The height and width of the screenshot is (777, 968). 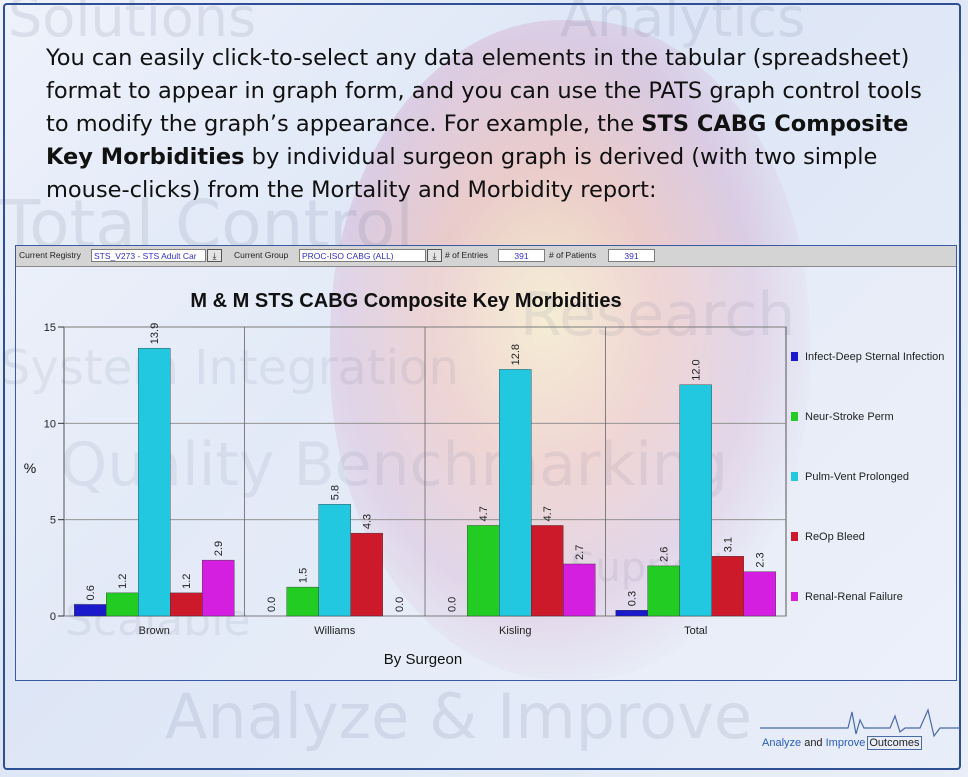 I want to click on outcomes-logo, so click(x=860, y=733).